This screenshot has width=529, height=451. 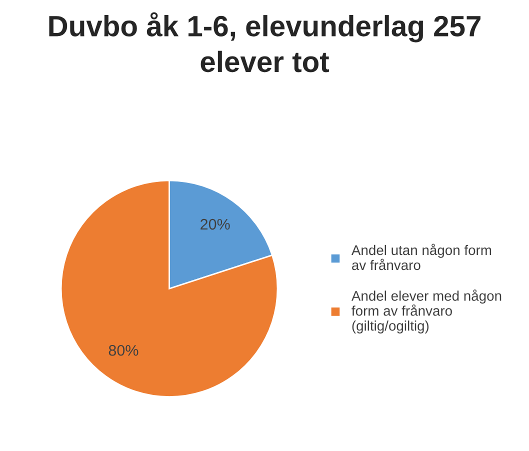 I want to click on legend-label: Andel utan någon form av frånvaro, so click(x=421, y=257).